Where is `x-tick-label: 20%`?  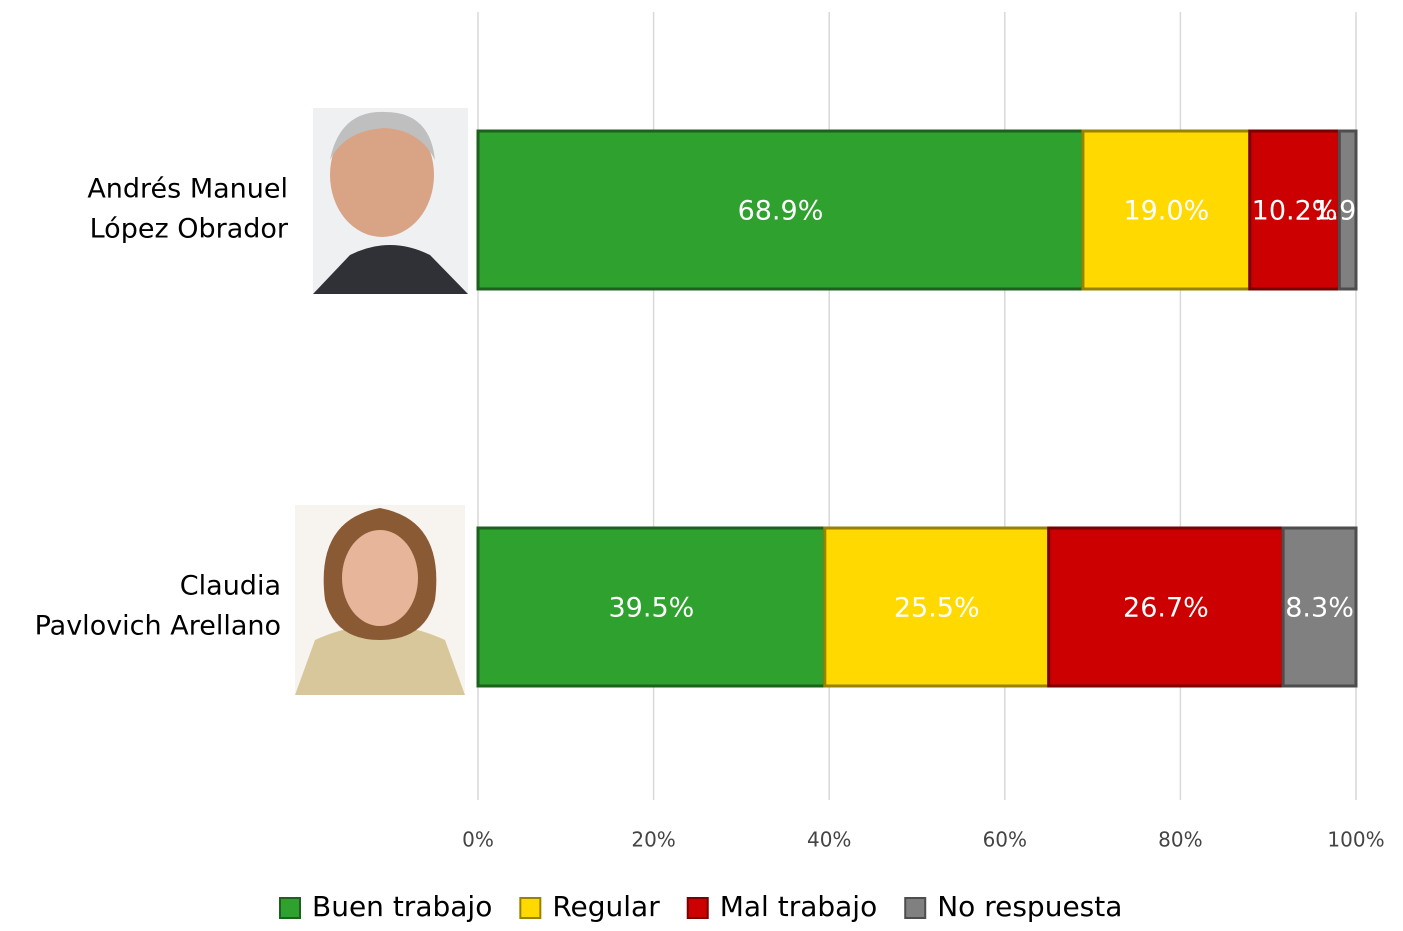 x-tick-label: 20% is located at coordinates (653, 840).